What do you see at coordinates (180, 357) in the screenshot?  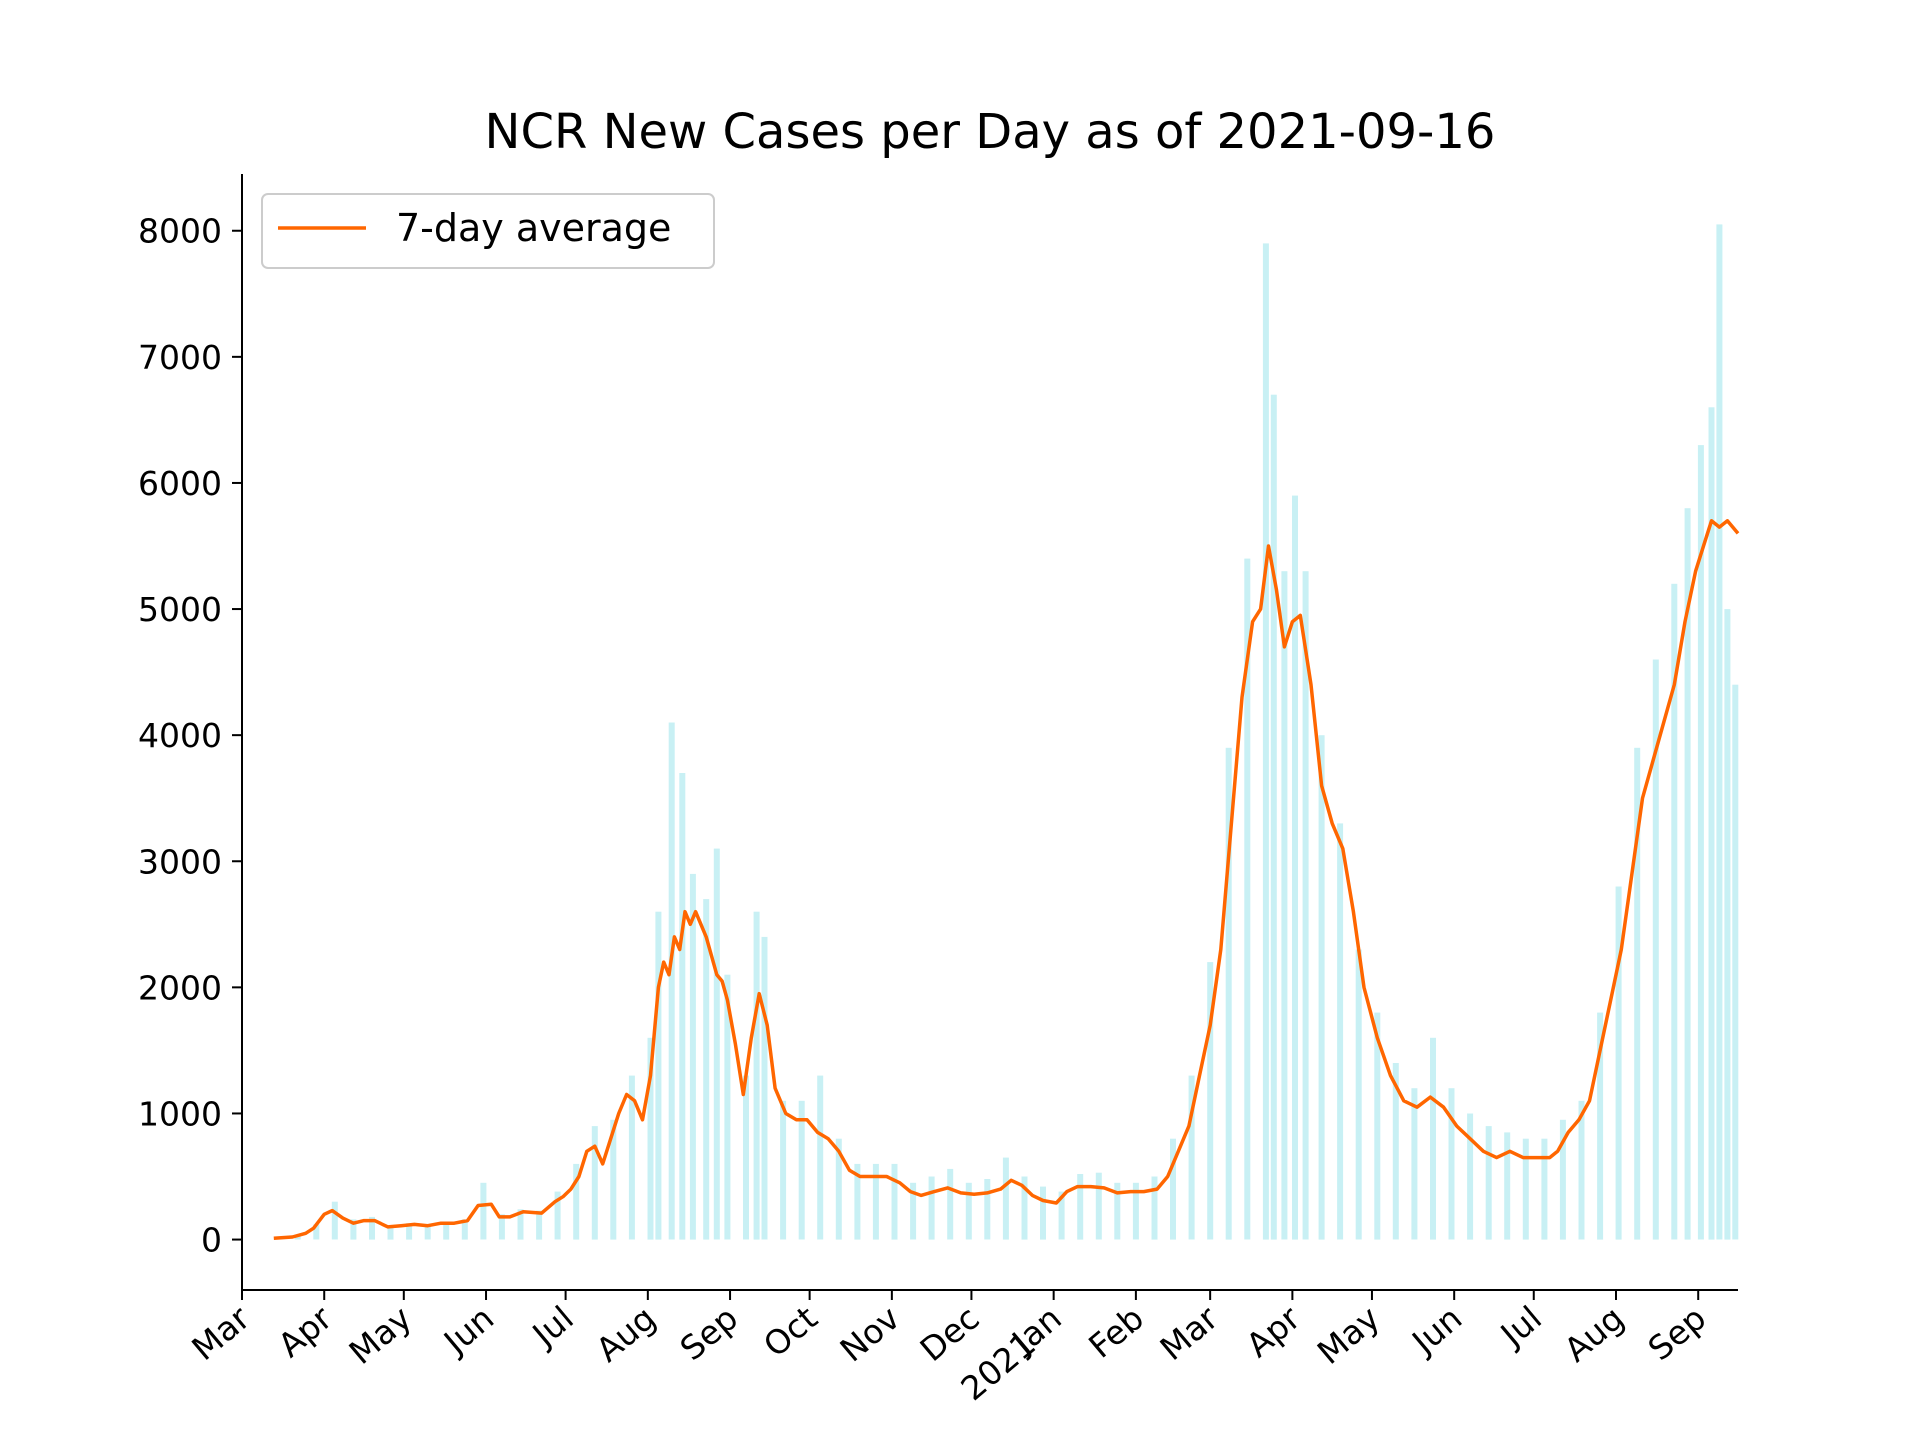 I see `y-tick-label: 7000` at bounding box center [180, 357].